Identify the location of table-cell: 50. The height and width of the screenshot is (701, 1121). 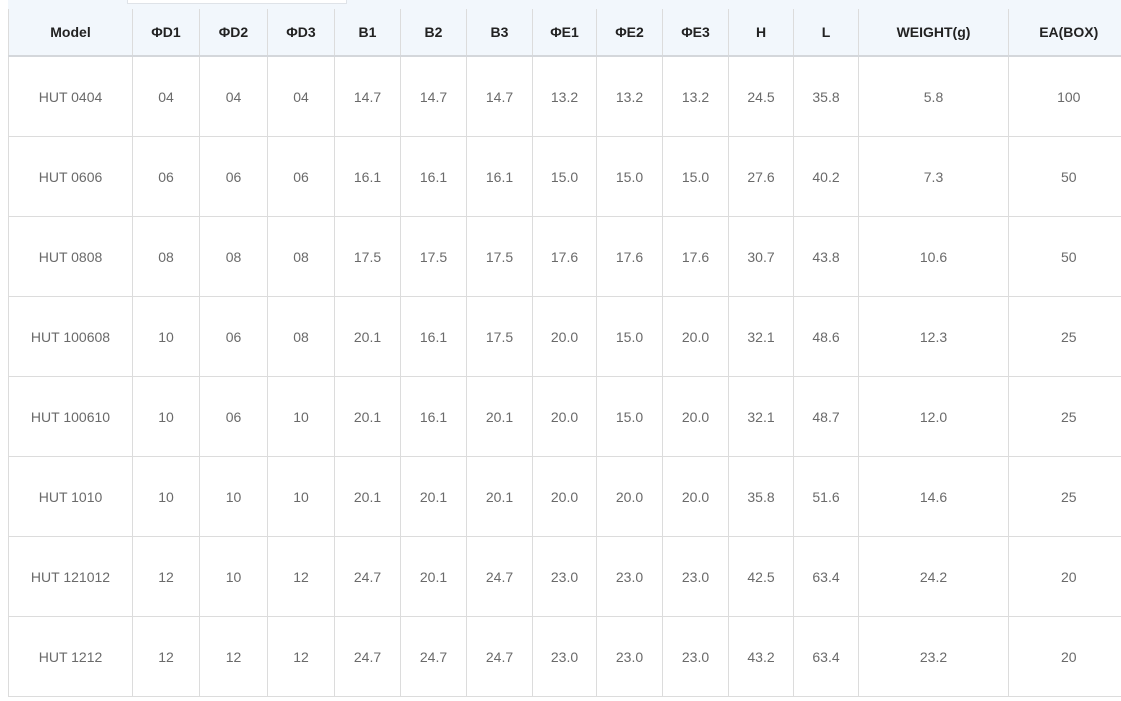
(1064, 256).